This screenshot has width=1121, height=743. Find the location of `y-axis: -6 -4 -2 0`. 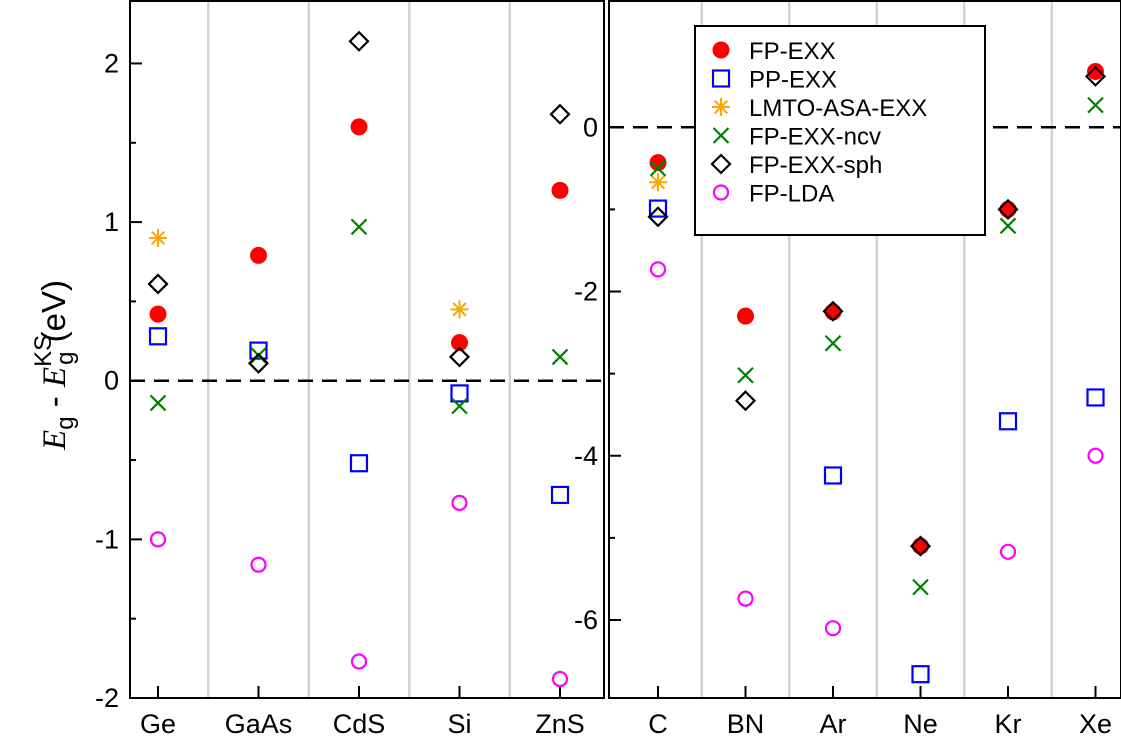

y-axis: -6 -4 -2 0 is located at coordinates (597, 373).